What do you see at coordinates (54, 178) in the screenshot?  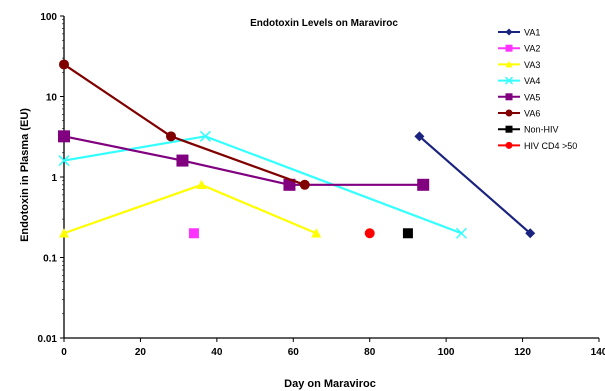 I see `y-tick-label: 1` at bounding box center [54, 178].